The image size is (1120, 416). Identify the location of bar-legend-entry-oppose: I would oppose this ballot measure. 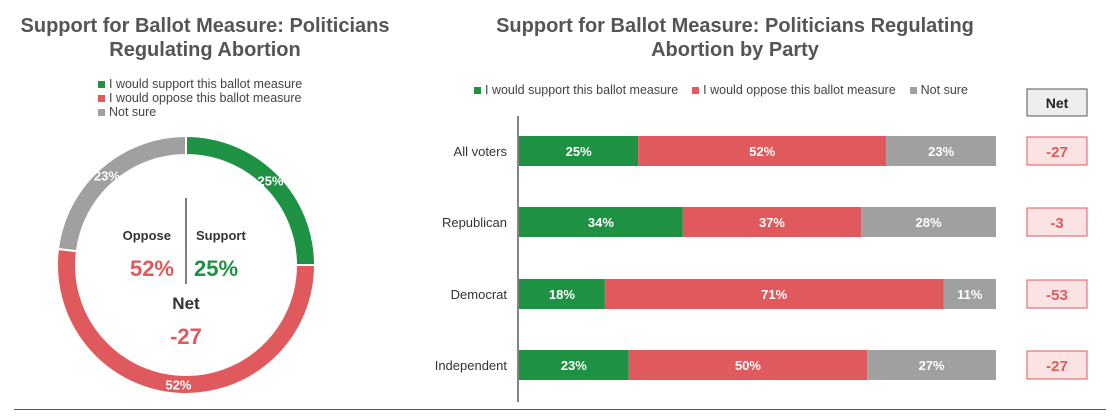
(794, 90).